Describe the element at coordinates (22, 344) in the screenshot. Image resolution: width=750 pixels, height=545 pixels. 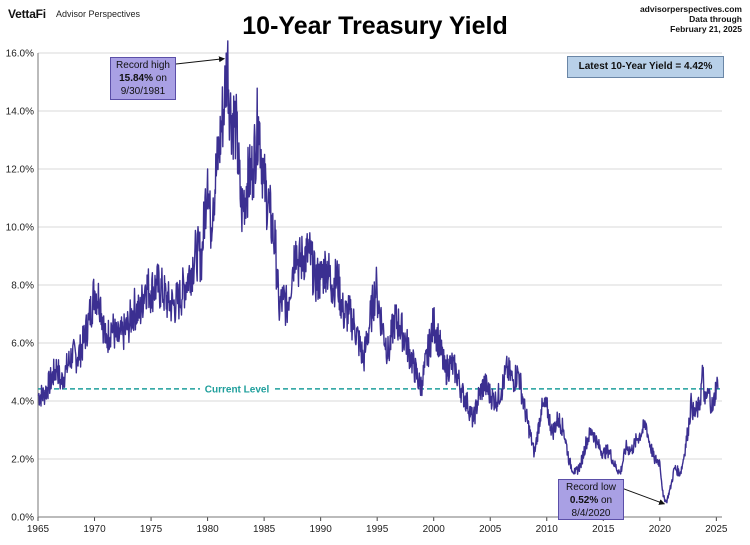
I see `y-tick-label: 6.0%` at that location.